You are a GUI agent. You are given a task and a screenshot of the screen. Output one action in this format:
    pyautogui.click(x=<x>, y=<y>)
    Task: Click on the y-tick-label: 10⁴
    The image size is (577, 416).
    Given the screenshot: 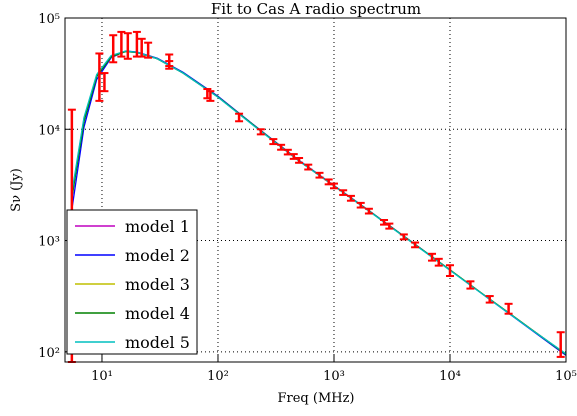 What is the action you would take?
    pyautogui.click(x=49, y=130)
    